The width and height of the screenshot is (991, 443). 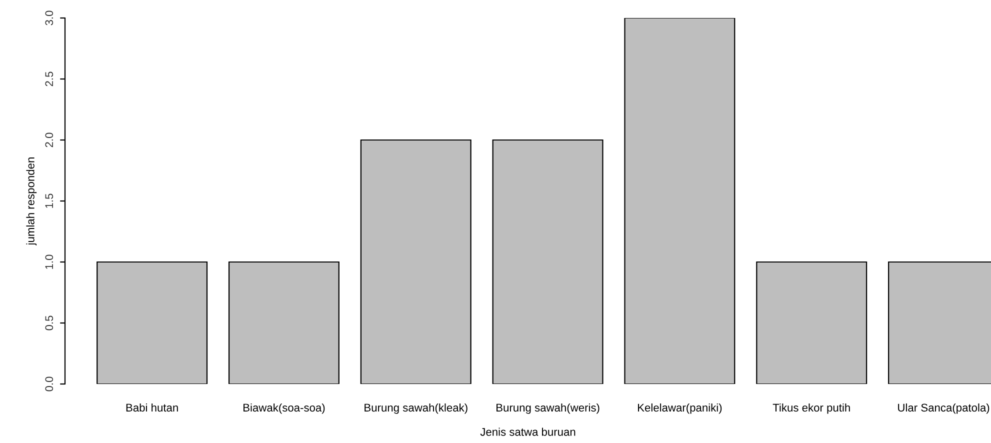 I want to click on x-axis-title: Jenis satwa buruan, so click(x=528, y=432).